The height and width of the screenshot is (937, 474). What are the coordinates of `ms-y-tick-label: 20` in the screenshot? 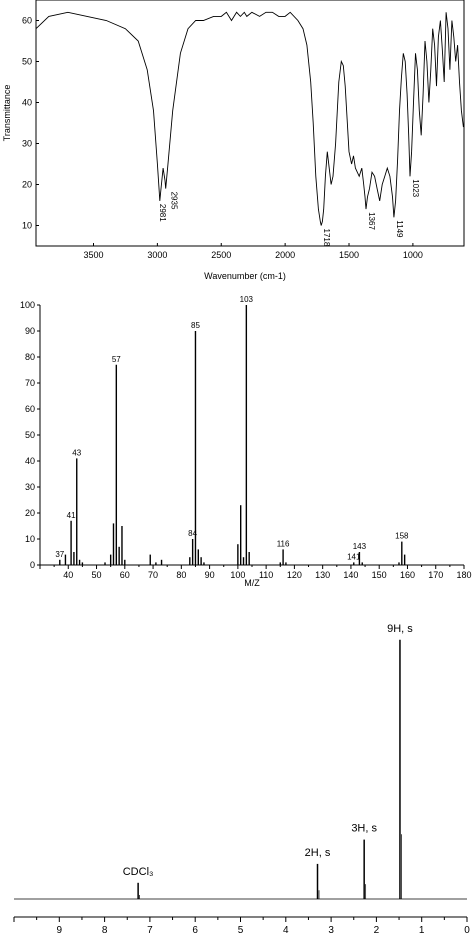 It's located at (30, 513).